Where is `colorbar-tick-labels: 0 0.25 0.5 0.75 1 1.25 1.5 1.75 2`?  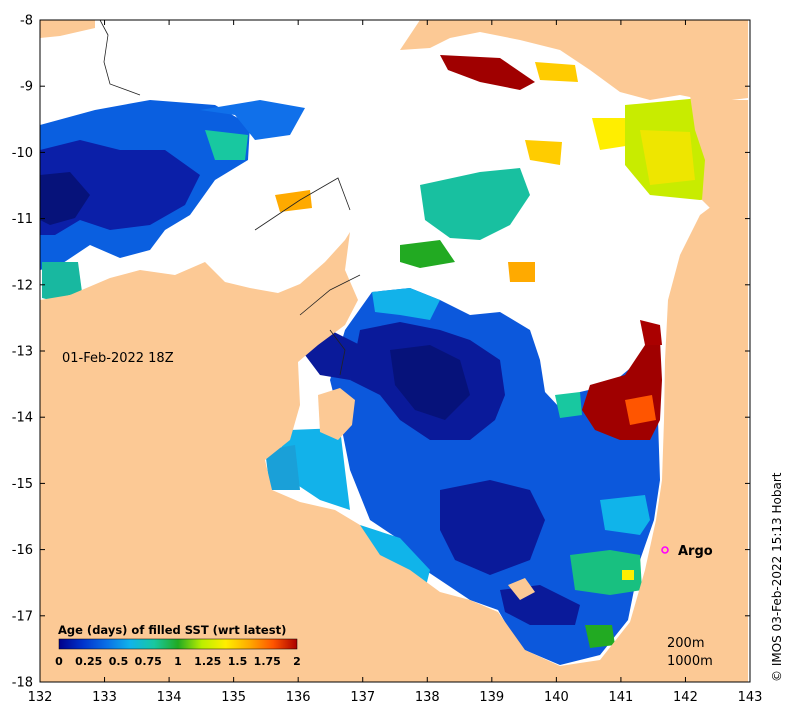
colorbar-tick-labels: 0 0.25 0.5 0.75 1 1.25 1.5 1.75 2 is located at coordinates (178, 661).